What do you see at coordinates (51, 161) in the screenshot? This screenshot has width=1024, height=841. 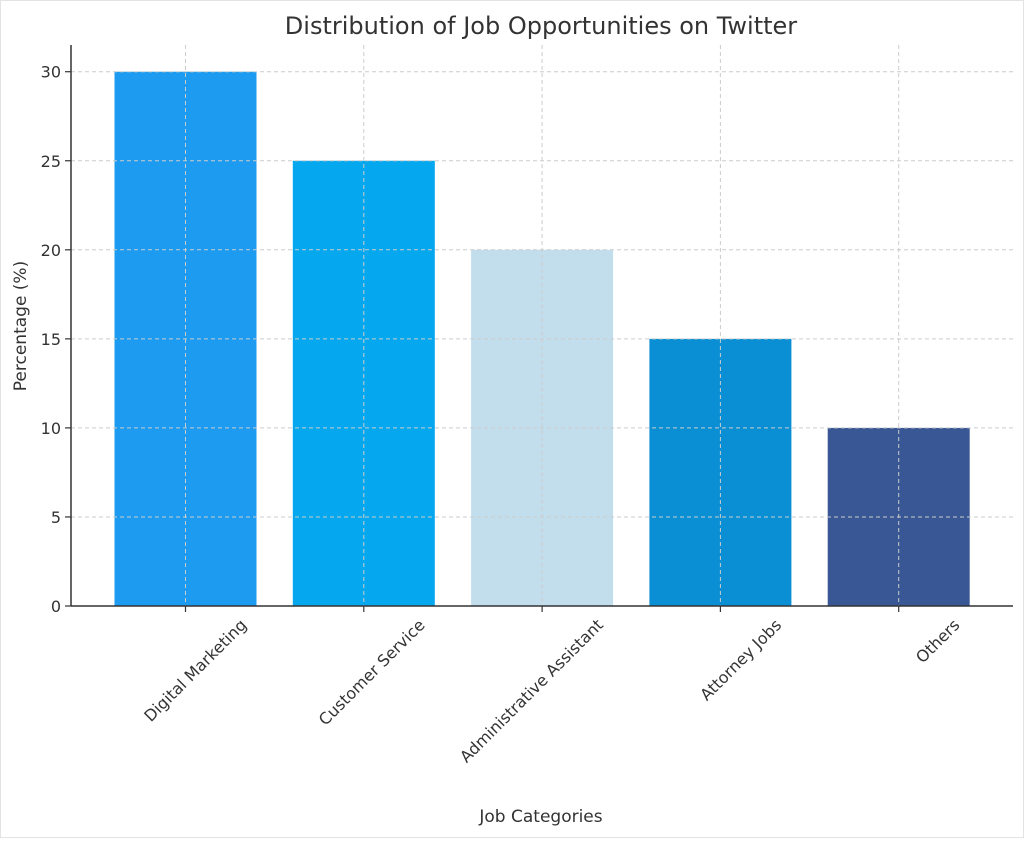 I see `y-tick-label: 25` at bounding box center [51, 161].